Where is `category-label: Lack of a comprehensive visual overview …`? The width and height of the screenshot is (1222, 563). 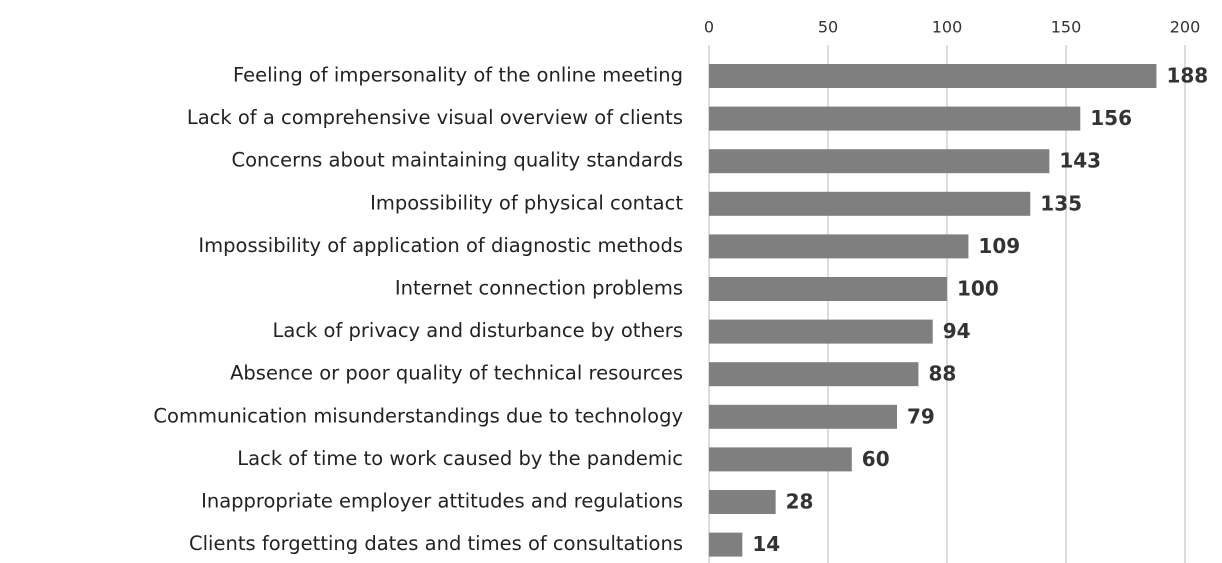
category-label: Lack of a comprehensive visual overview … is located at coordinates (435, 117).